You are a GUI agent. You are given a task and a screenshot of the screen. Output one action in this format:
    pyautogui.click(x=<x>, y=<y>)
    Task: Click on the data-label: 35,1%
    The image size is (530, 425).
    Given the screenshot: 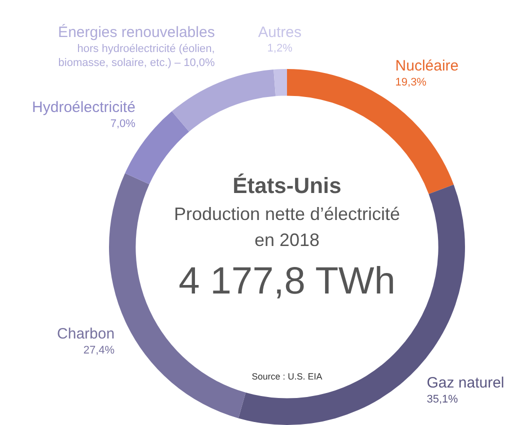 What is the action you would take?
    pyautogui.click(x=442, y=399)
    